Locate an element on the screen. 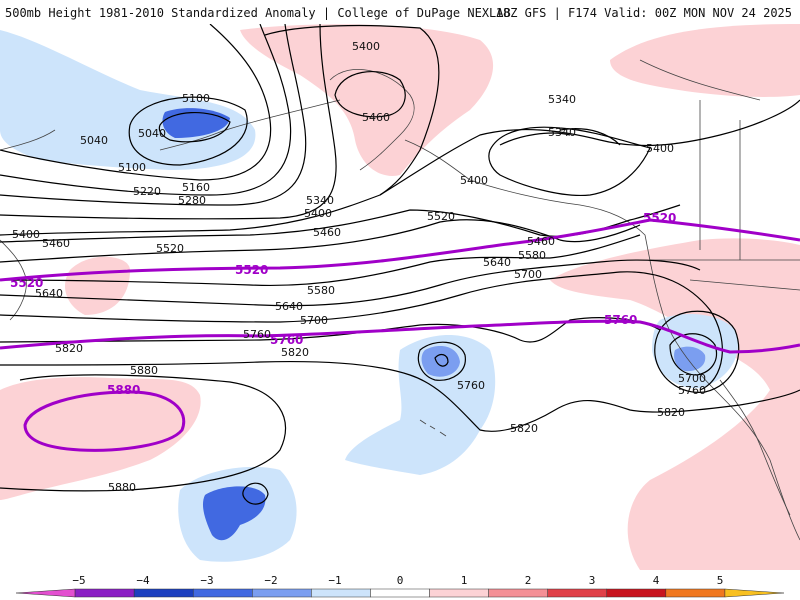 This screenshot has height=600, width=800. contour-south-pacific-low is located at coordinates (255, 493).